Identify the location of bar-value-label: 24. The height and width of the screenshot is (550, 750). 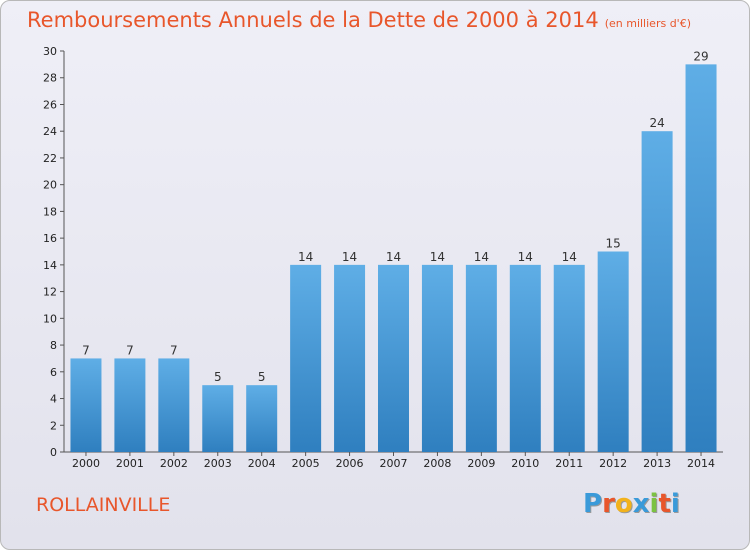
(656, 123).